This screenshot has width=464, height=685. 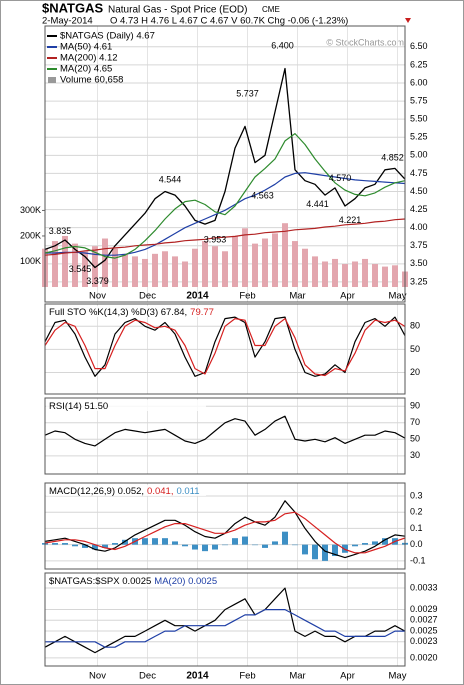 I want to click on annotation: 3.545, so click(x=80, y=269).